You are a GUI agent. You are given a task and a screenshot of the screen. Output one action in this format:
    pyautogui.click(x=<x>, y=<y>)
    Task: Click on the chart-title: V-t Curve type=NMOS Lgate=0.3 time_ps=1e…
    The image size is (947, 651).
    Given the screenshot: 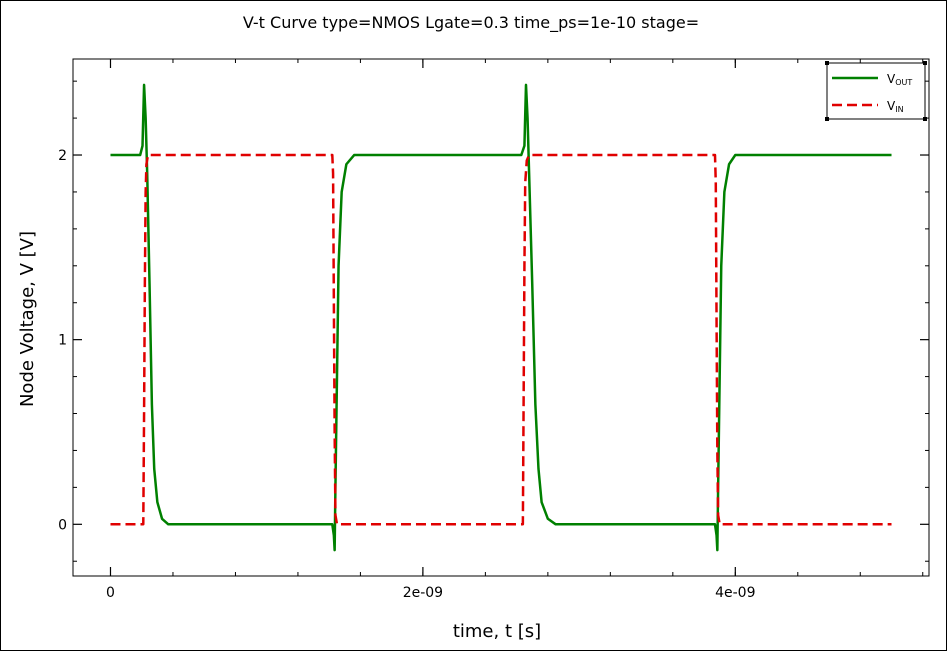 What is the action you would take?
    pyautogui.click(x=471, y=23)
    